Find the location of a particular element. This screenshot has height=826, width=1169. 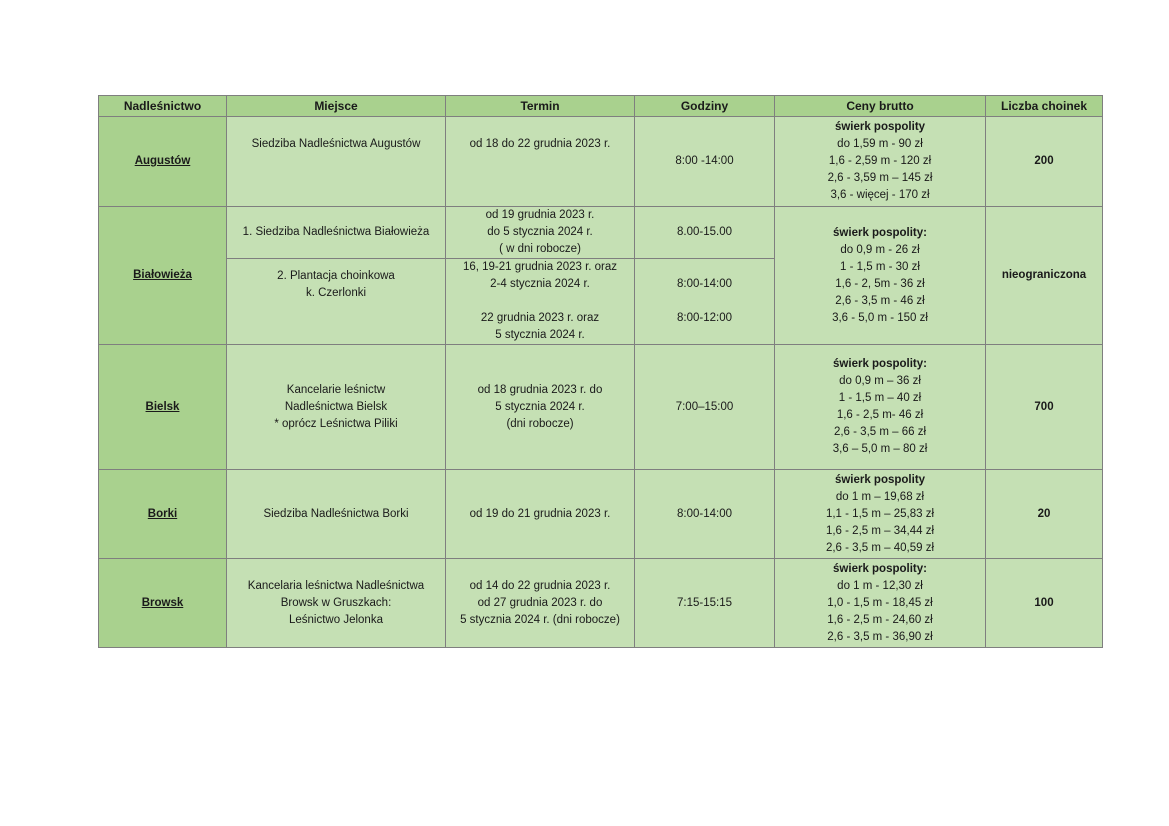

miejsce-line: * oprócz Leśnictwa Piliki is located at coordinates (336, 423).